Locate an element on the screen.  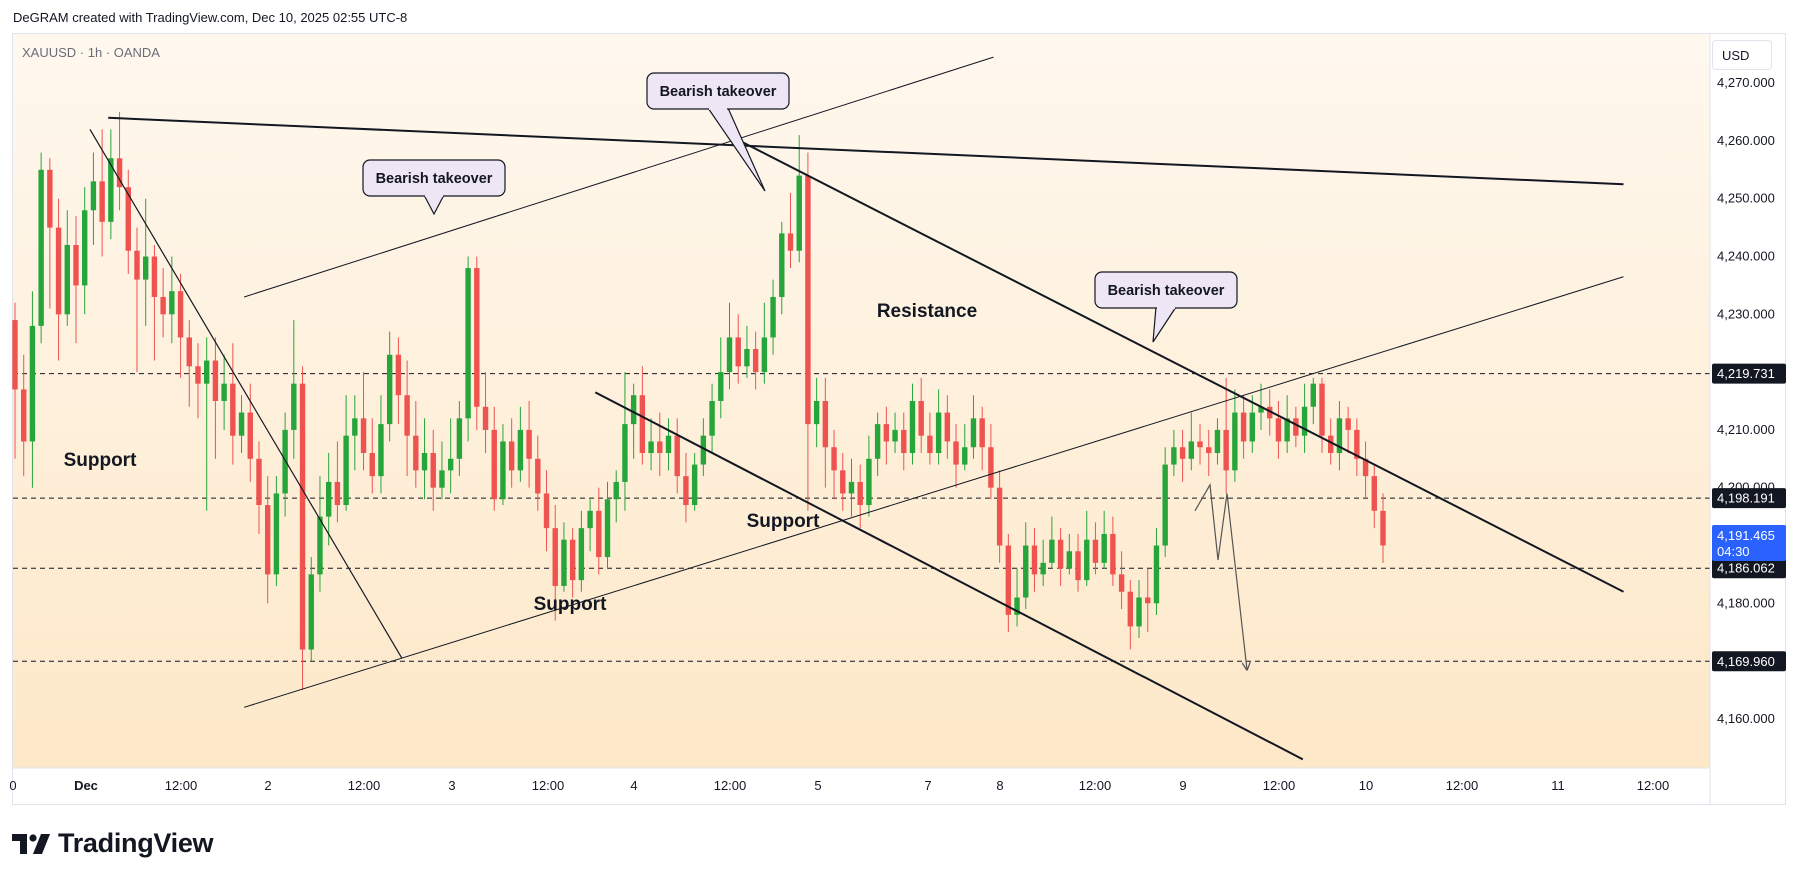
callout-joint is located at coordinates (718, 108).